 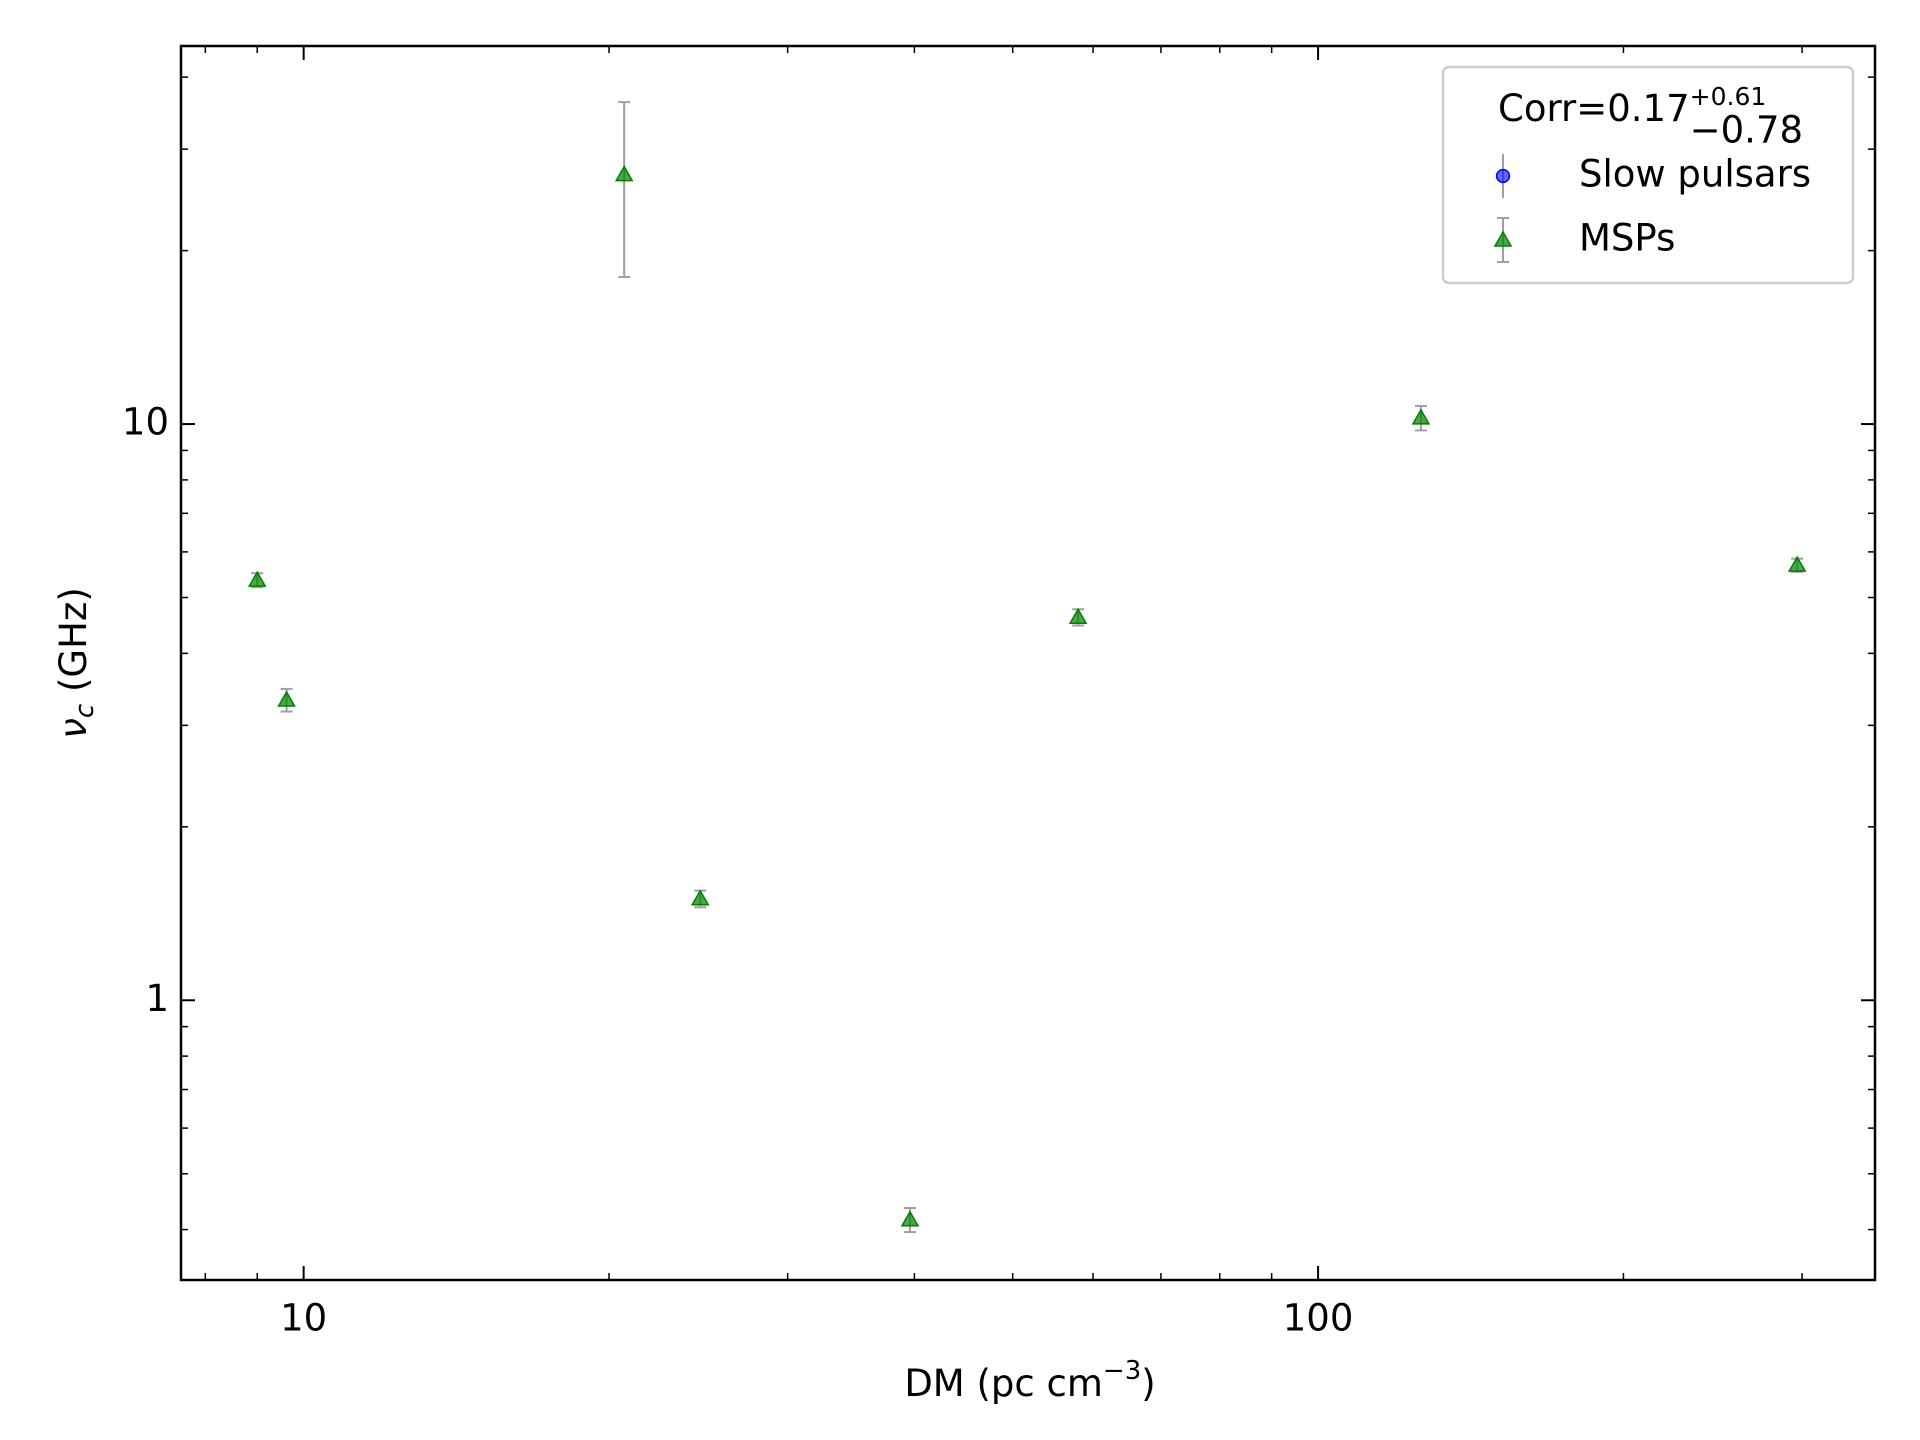 I want to click on legend-title-upper: +0.61, so click(x=1728, y=96).